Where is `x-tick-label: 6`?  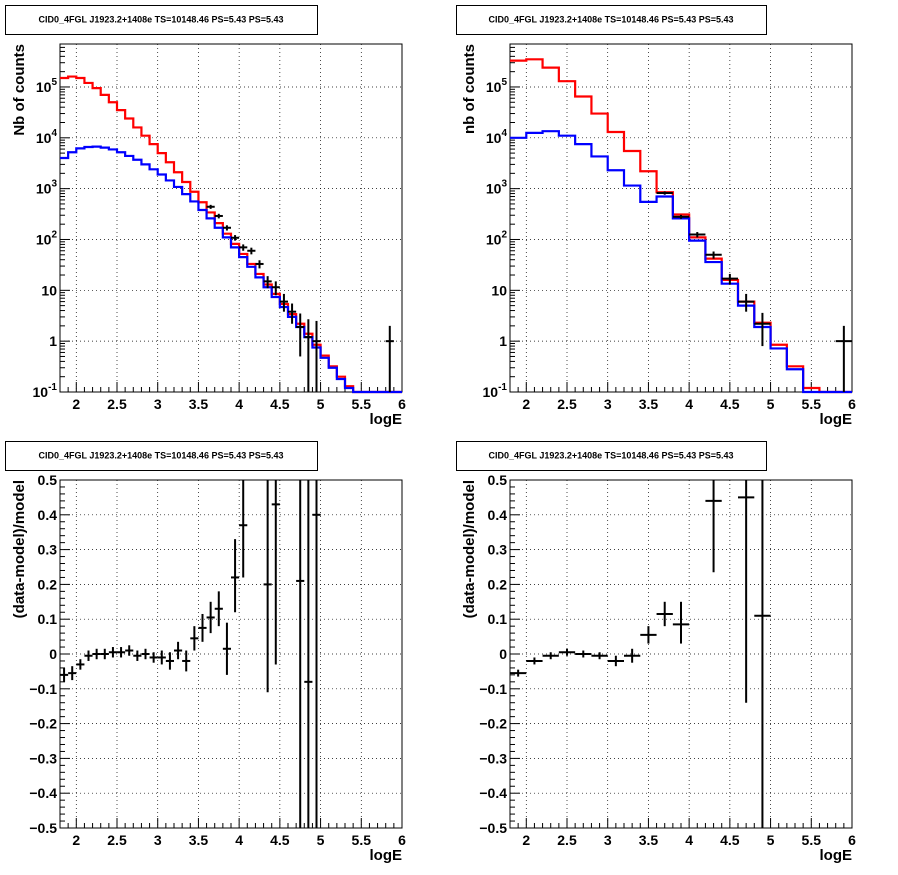 x-tick-label: 6 is located at coordinates (852, 840).